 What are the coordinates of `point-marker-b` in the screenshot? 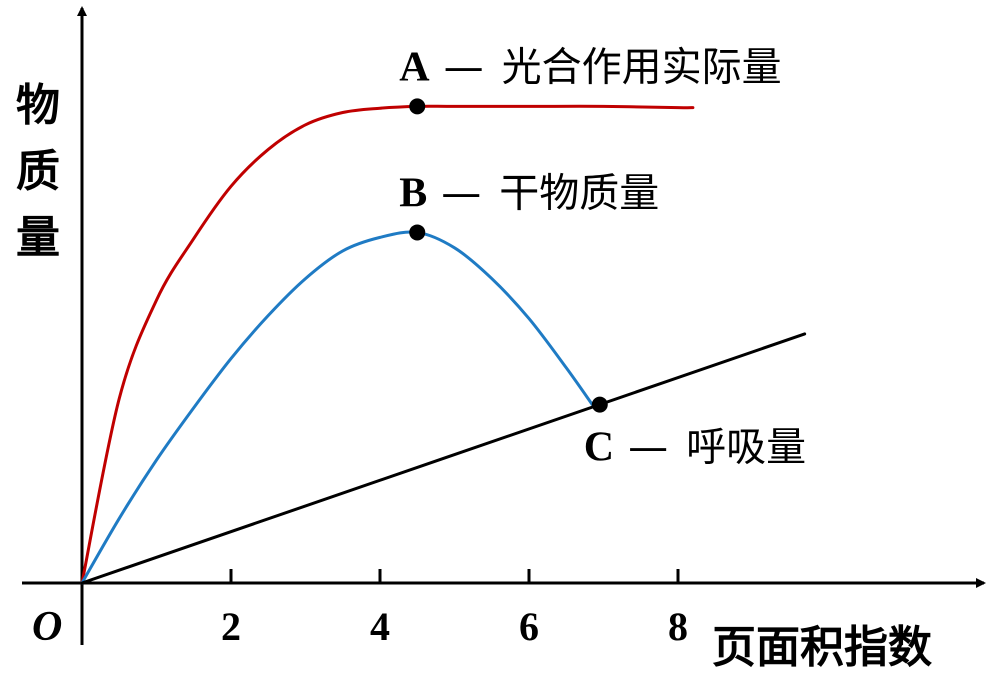 It's located at (417, 232).